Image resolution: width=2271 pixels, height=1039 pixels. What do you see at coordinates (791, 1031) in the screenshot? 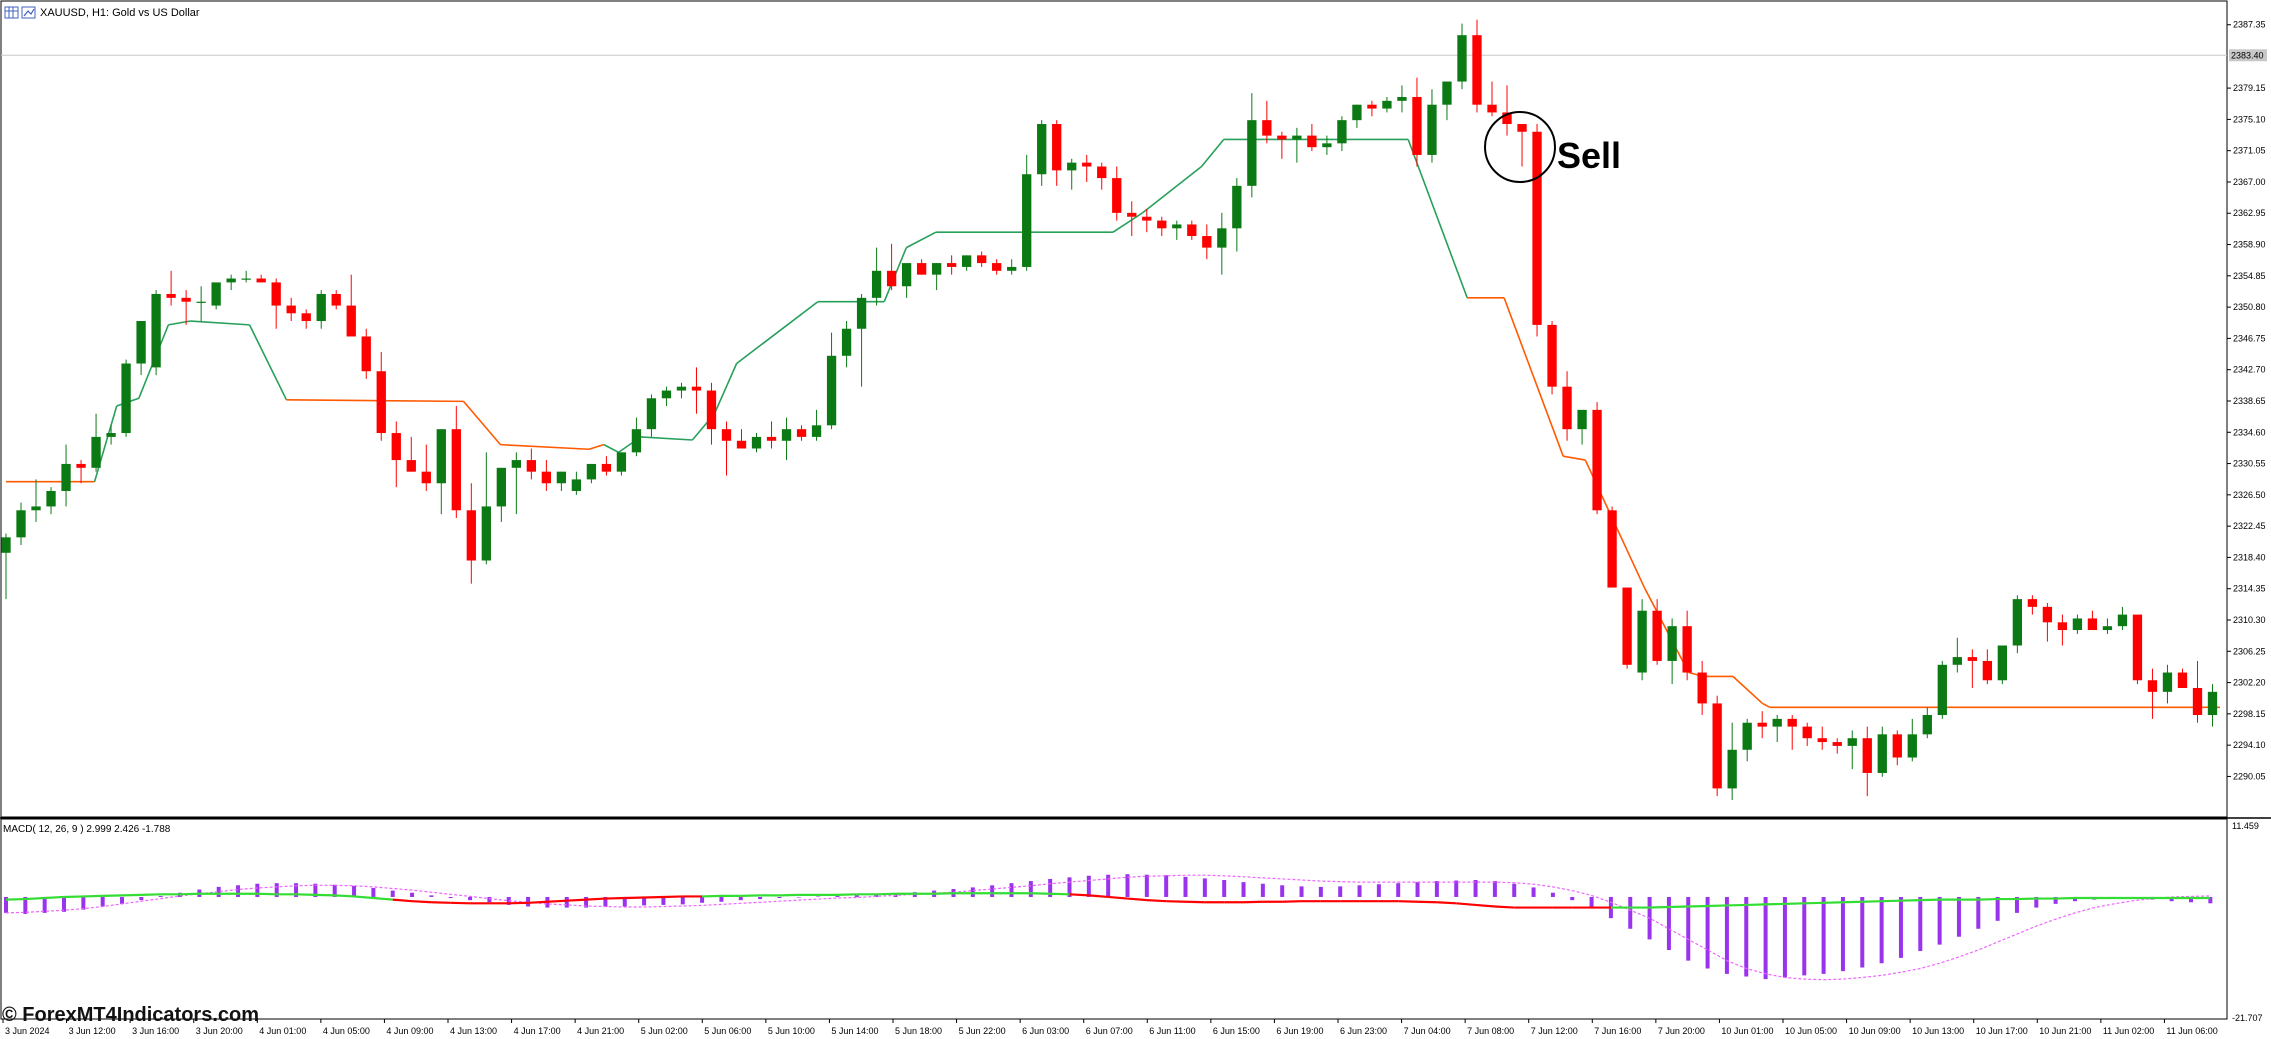
I see `time-tick-label: 5 Jun 10:00` at bounding box center [791, 1031].